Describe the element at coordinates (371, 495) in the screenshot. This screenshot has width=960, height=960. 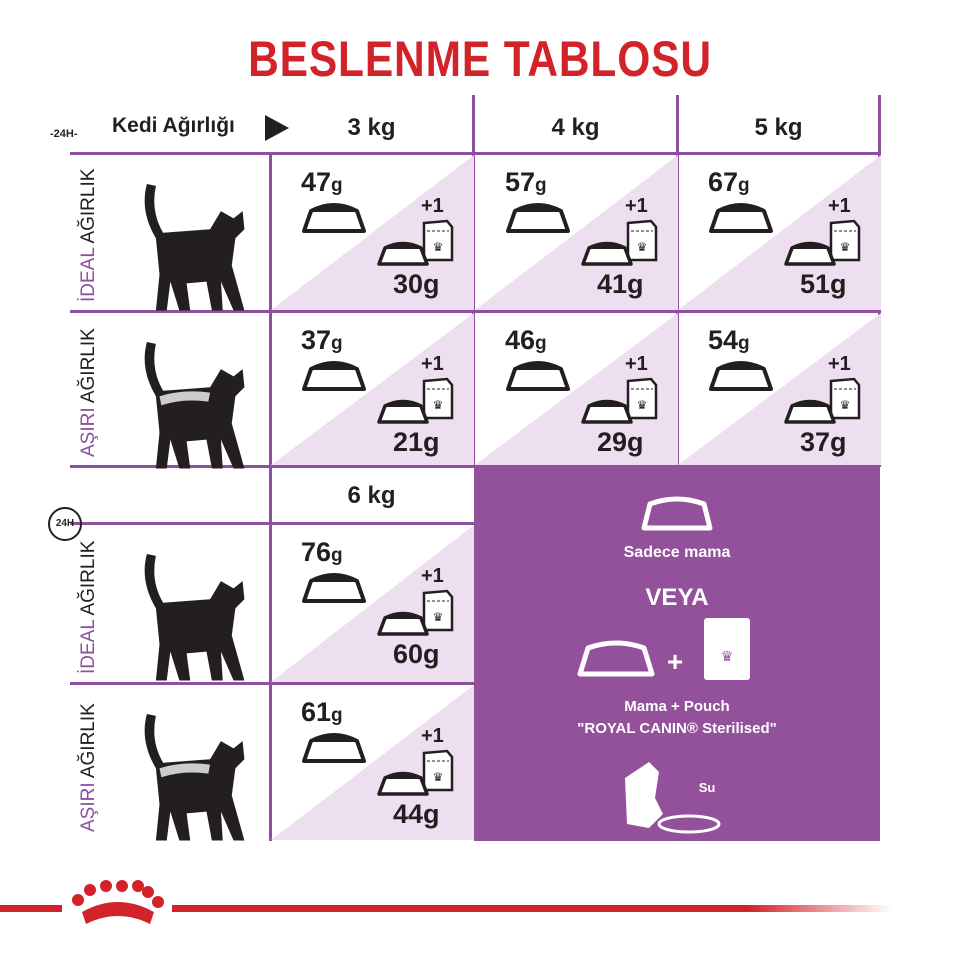
I see `weight-header-6kg: 6 kg` at that location.